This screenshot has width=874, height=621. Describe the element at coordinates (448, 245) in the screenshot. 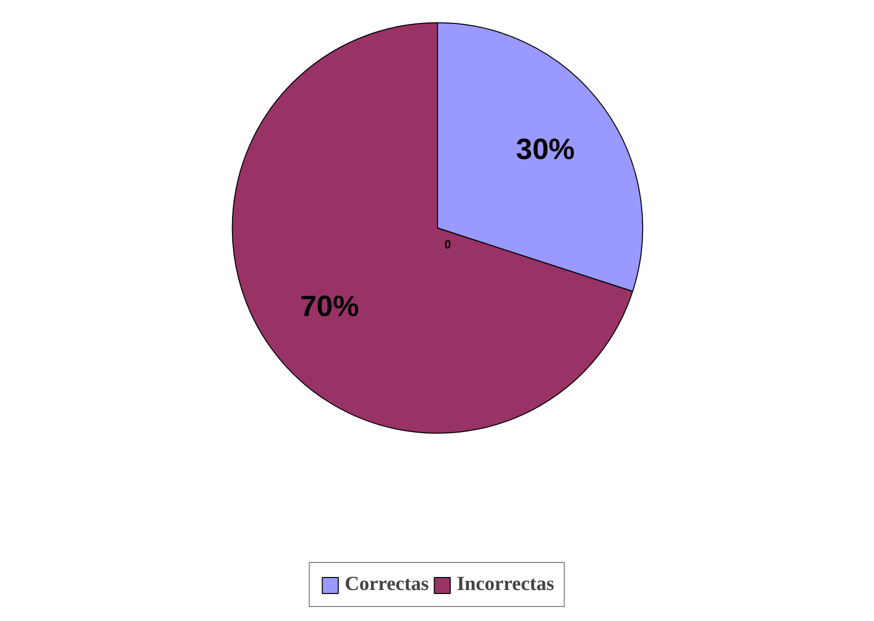

I see `text: 0` at that location.